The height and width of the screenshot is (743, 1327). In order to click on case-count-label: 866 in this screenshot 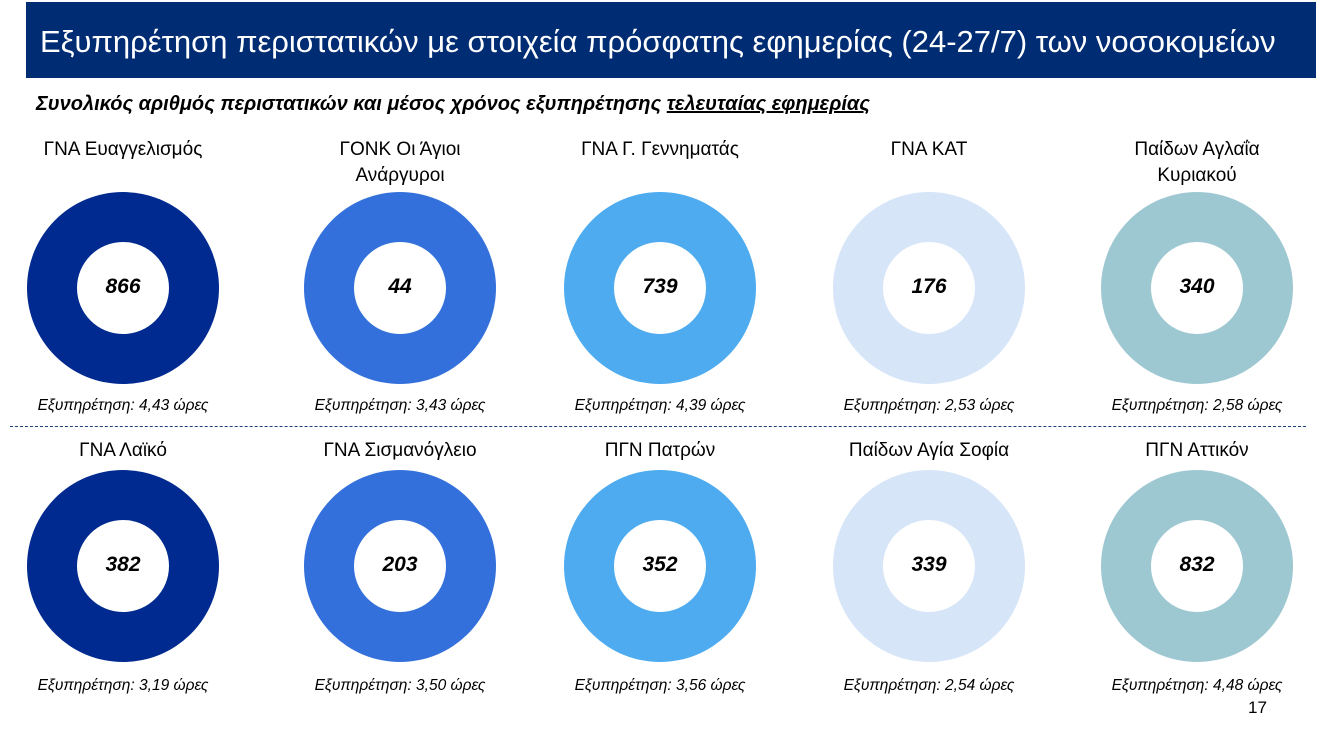, I will do `click(123, 286)`.